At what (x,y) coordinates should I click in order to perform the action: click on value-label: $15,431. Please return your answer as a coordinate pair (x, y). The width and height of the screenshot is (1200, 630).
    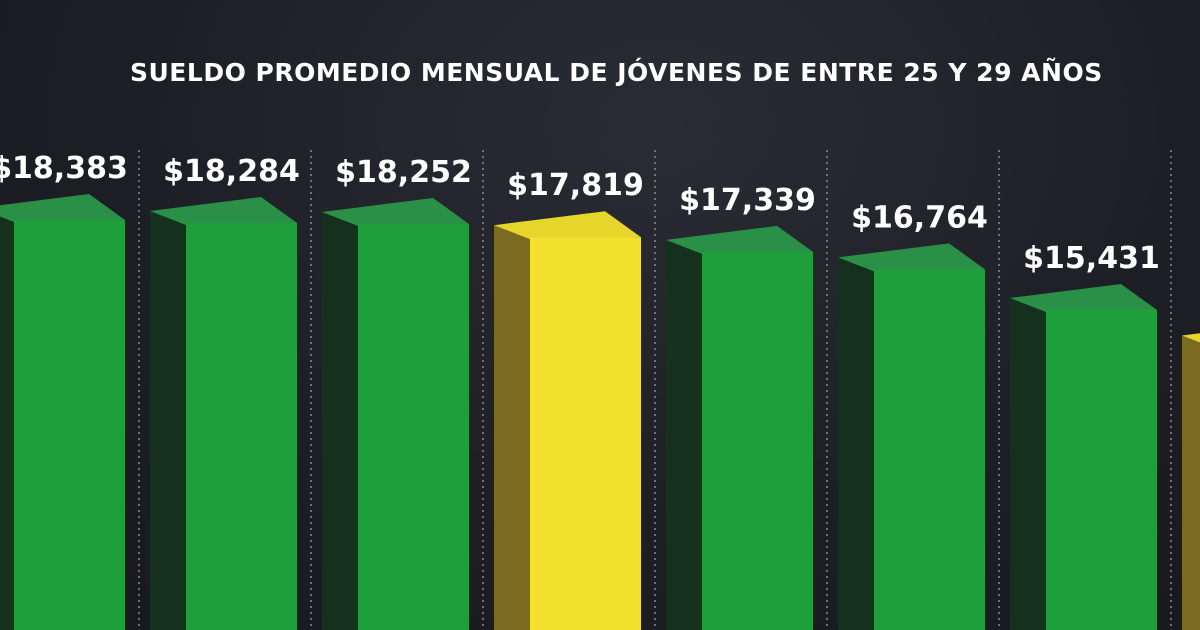
    Looking at the image, I should click on (1091, 258).